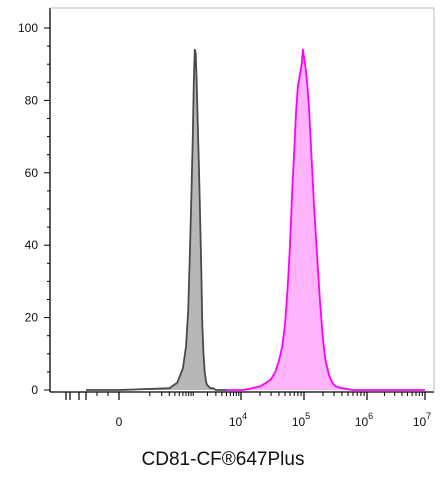  Describe the element at coordinates (119, 422) in the screenshot. I see `x-tick-label: 0` at that location.